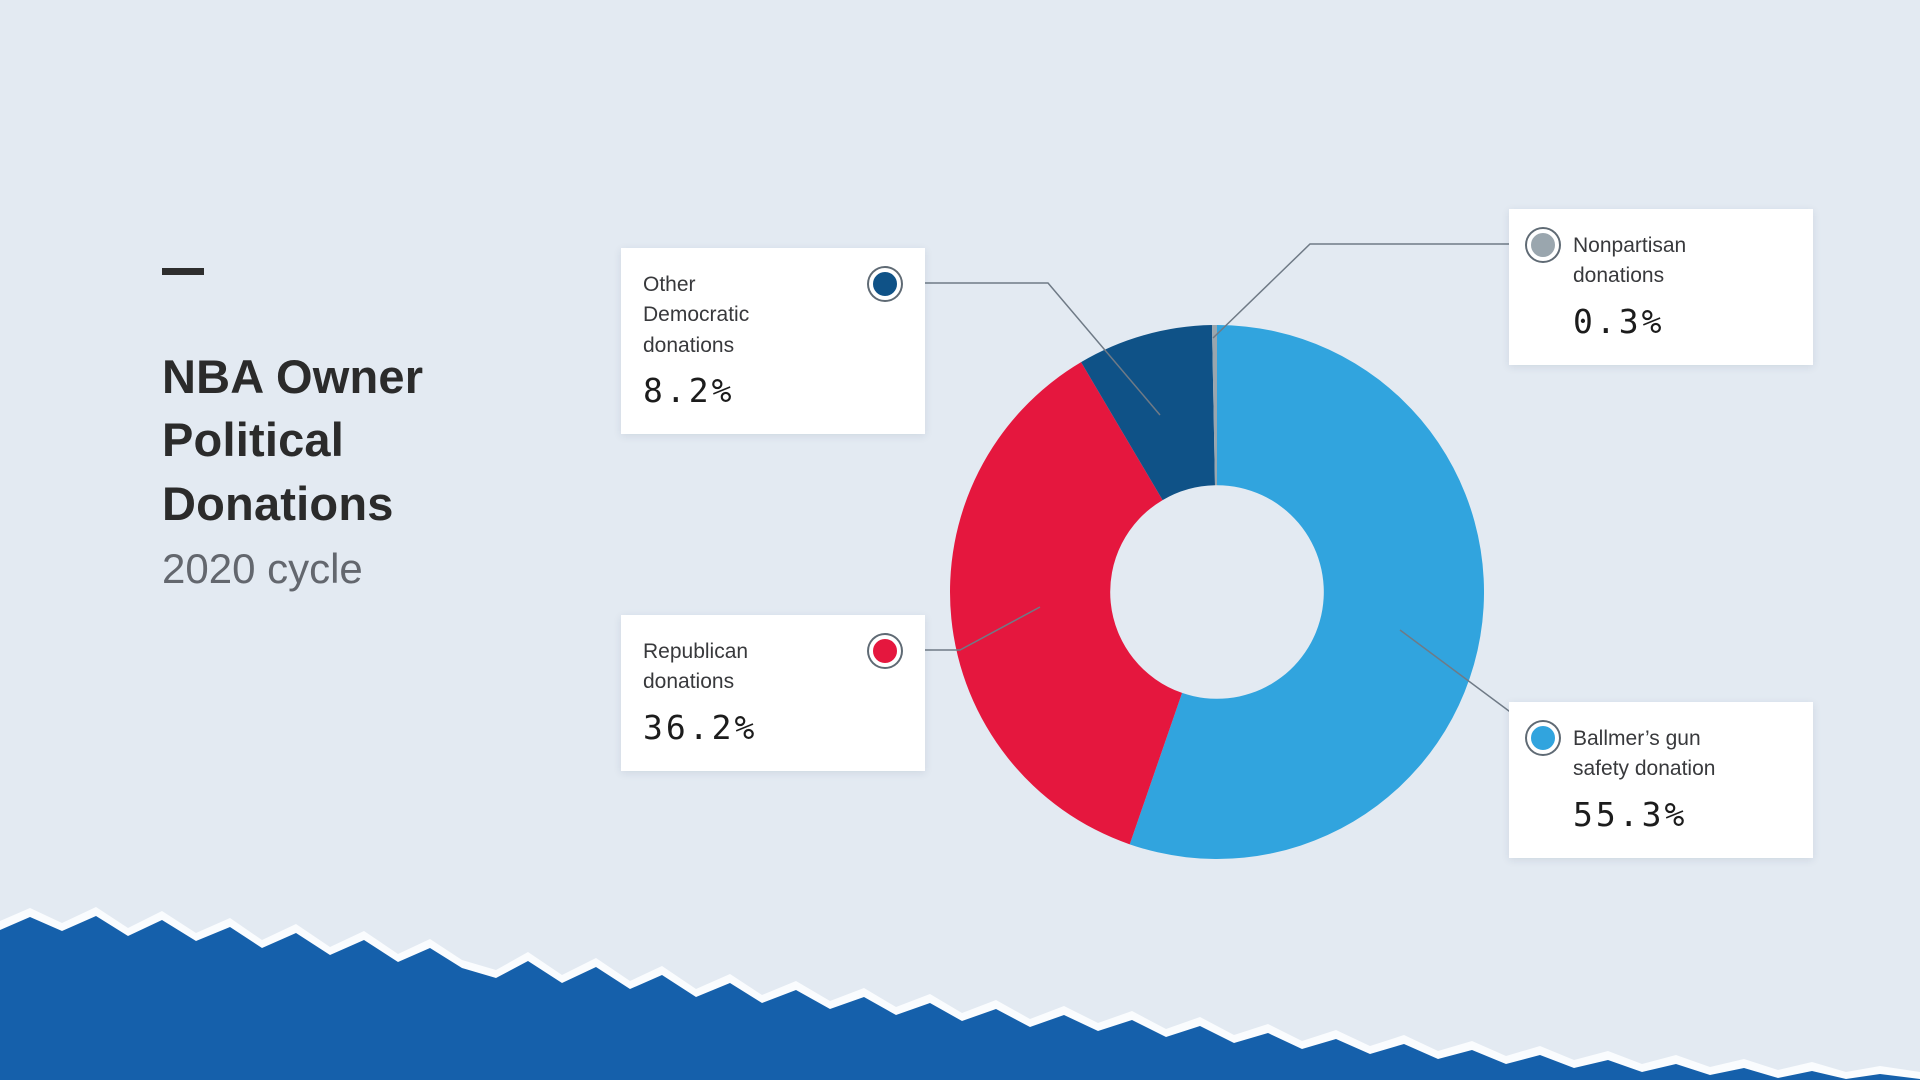  What do you see at coordinates (696, 315) in the screenshot?
I see `callout-label: Other Democratic donations` at bounding box center [696, 315].